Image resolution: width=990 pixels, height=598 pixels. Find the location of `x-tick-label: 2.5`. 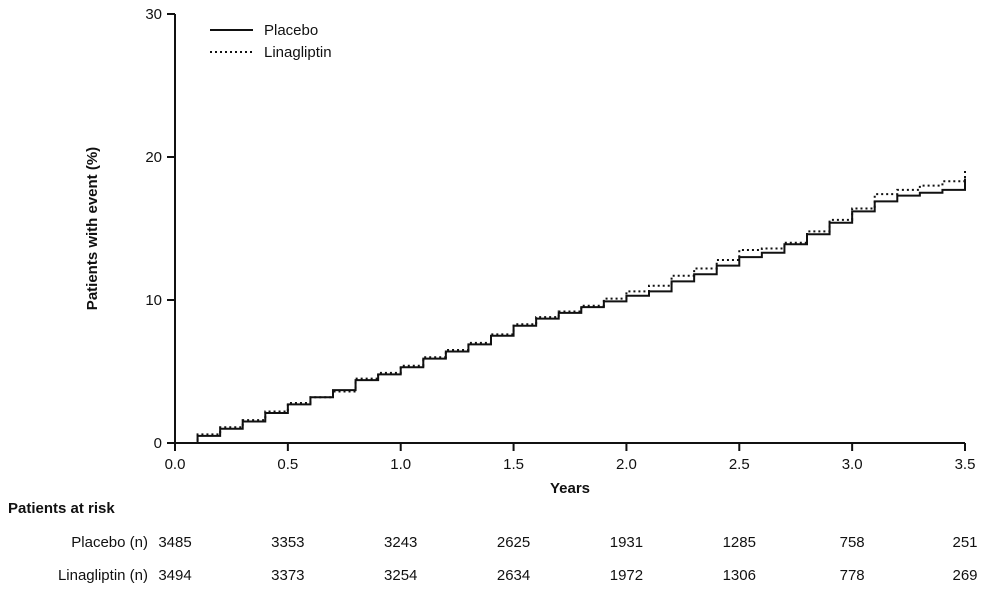

x-tick-label: 2.5 is located at coordinates (739, 464).